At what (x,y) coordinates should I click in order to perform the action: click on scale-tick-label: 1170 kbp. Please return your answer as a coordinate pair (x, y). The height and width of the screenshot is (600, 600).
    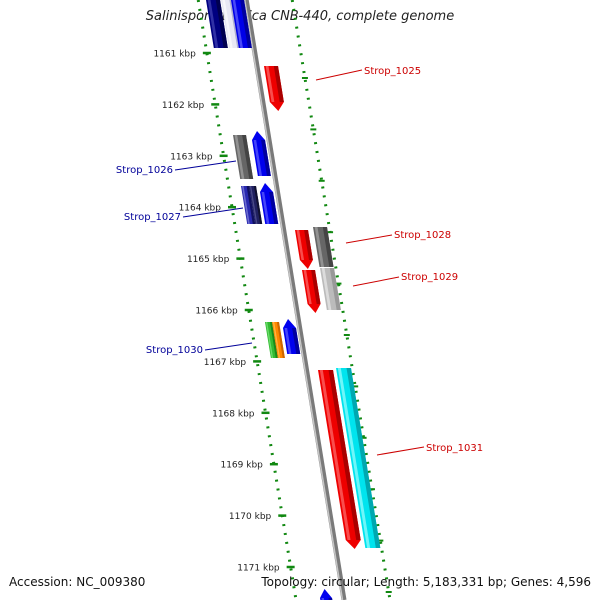
    Looking at the image, I should click on (250, 517).